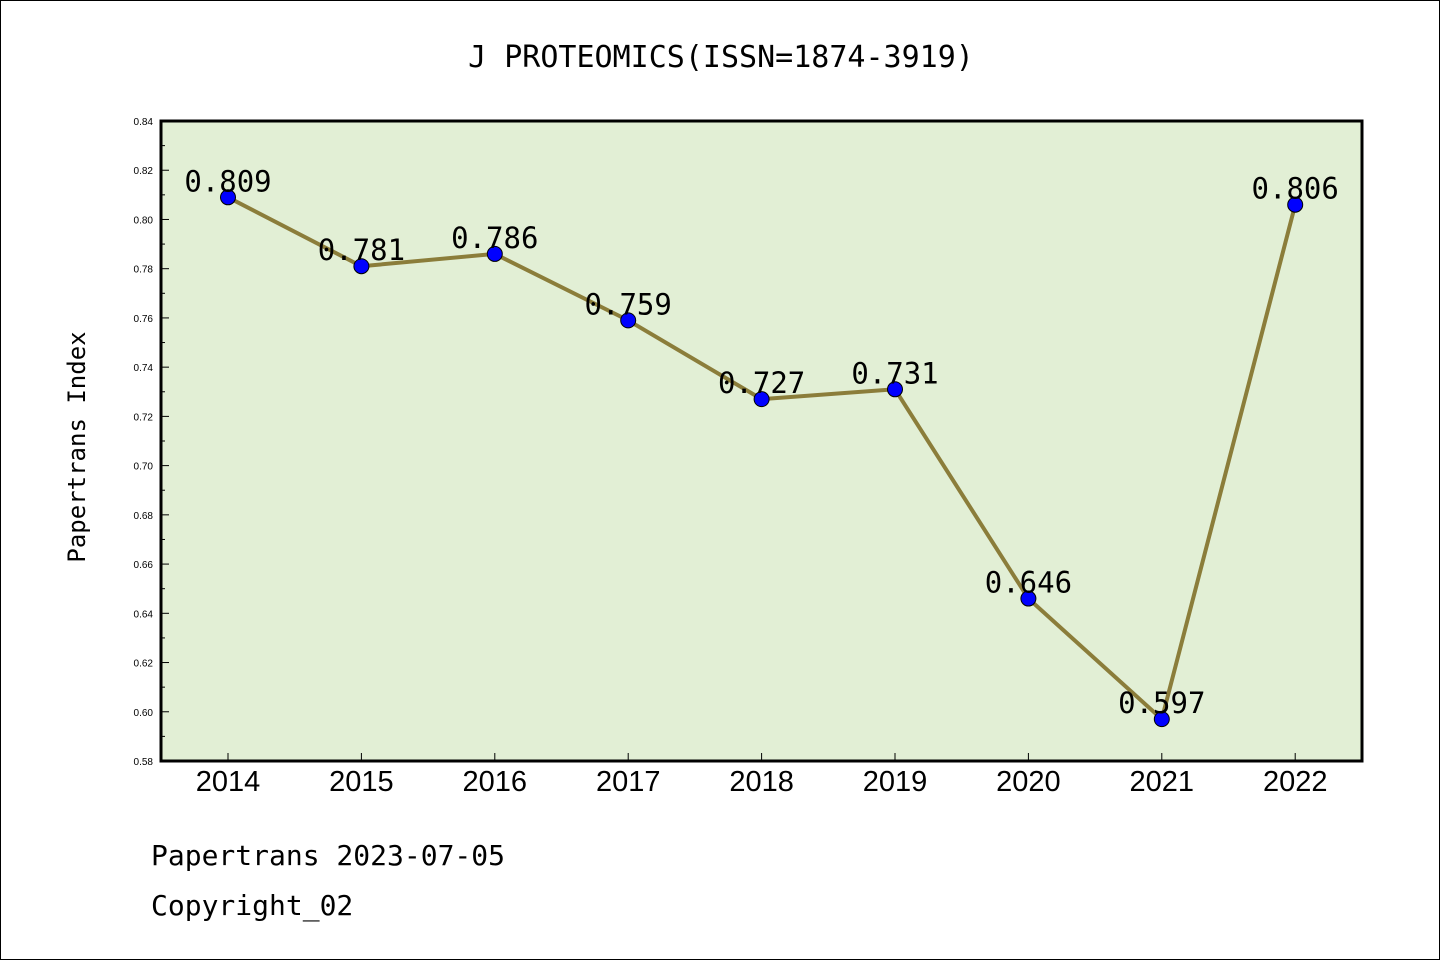 The height and width of the screenshot is (961, 1440). Describe the element at coordinates (1162, 782) in the screenshot. I see `x-tick-label: 2021` at that location.